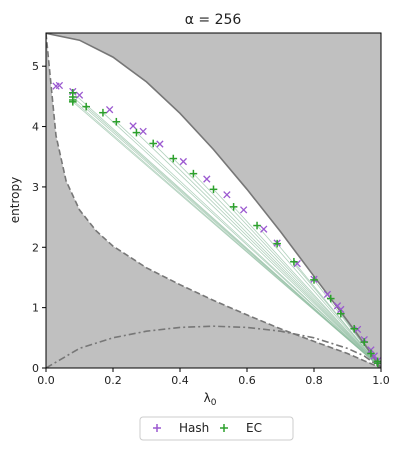 Image resolution: width=407 pixels, height=452 pixels. What do you see at coordinates (213, 377) in the screenshot?
I see `x-axis: 0.0 0.2 0.4 0.6 0.8 1.0` at bounding box center [213, 377].